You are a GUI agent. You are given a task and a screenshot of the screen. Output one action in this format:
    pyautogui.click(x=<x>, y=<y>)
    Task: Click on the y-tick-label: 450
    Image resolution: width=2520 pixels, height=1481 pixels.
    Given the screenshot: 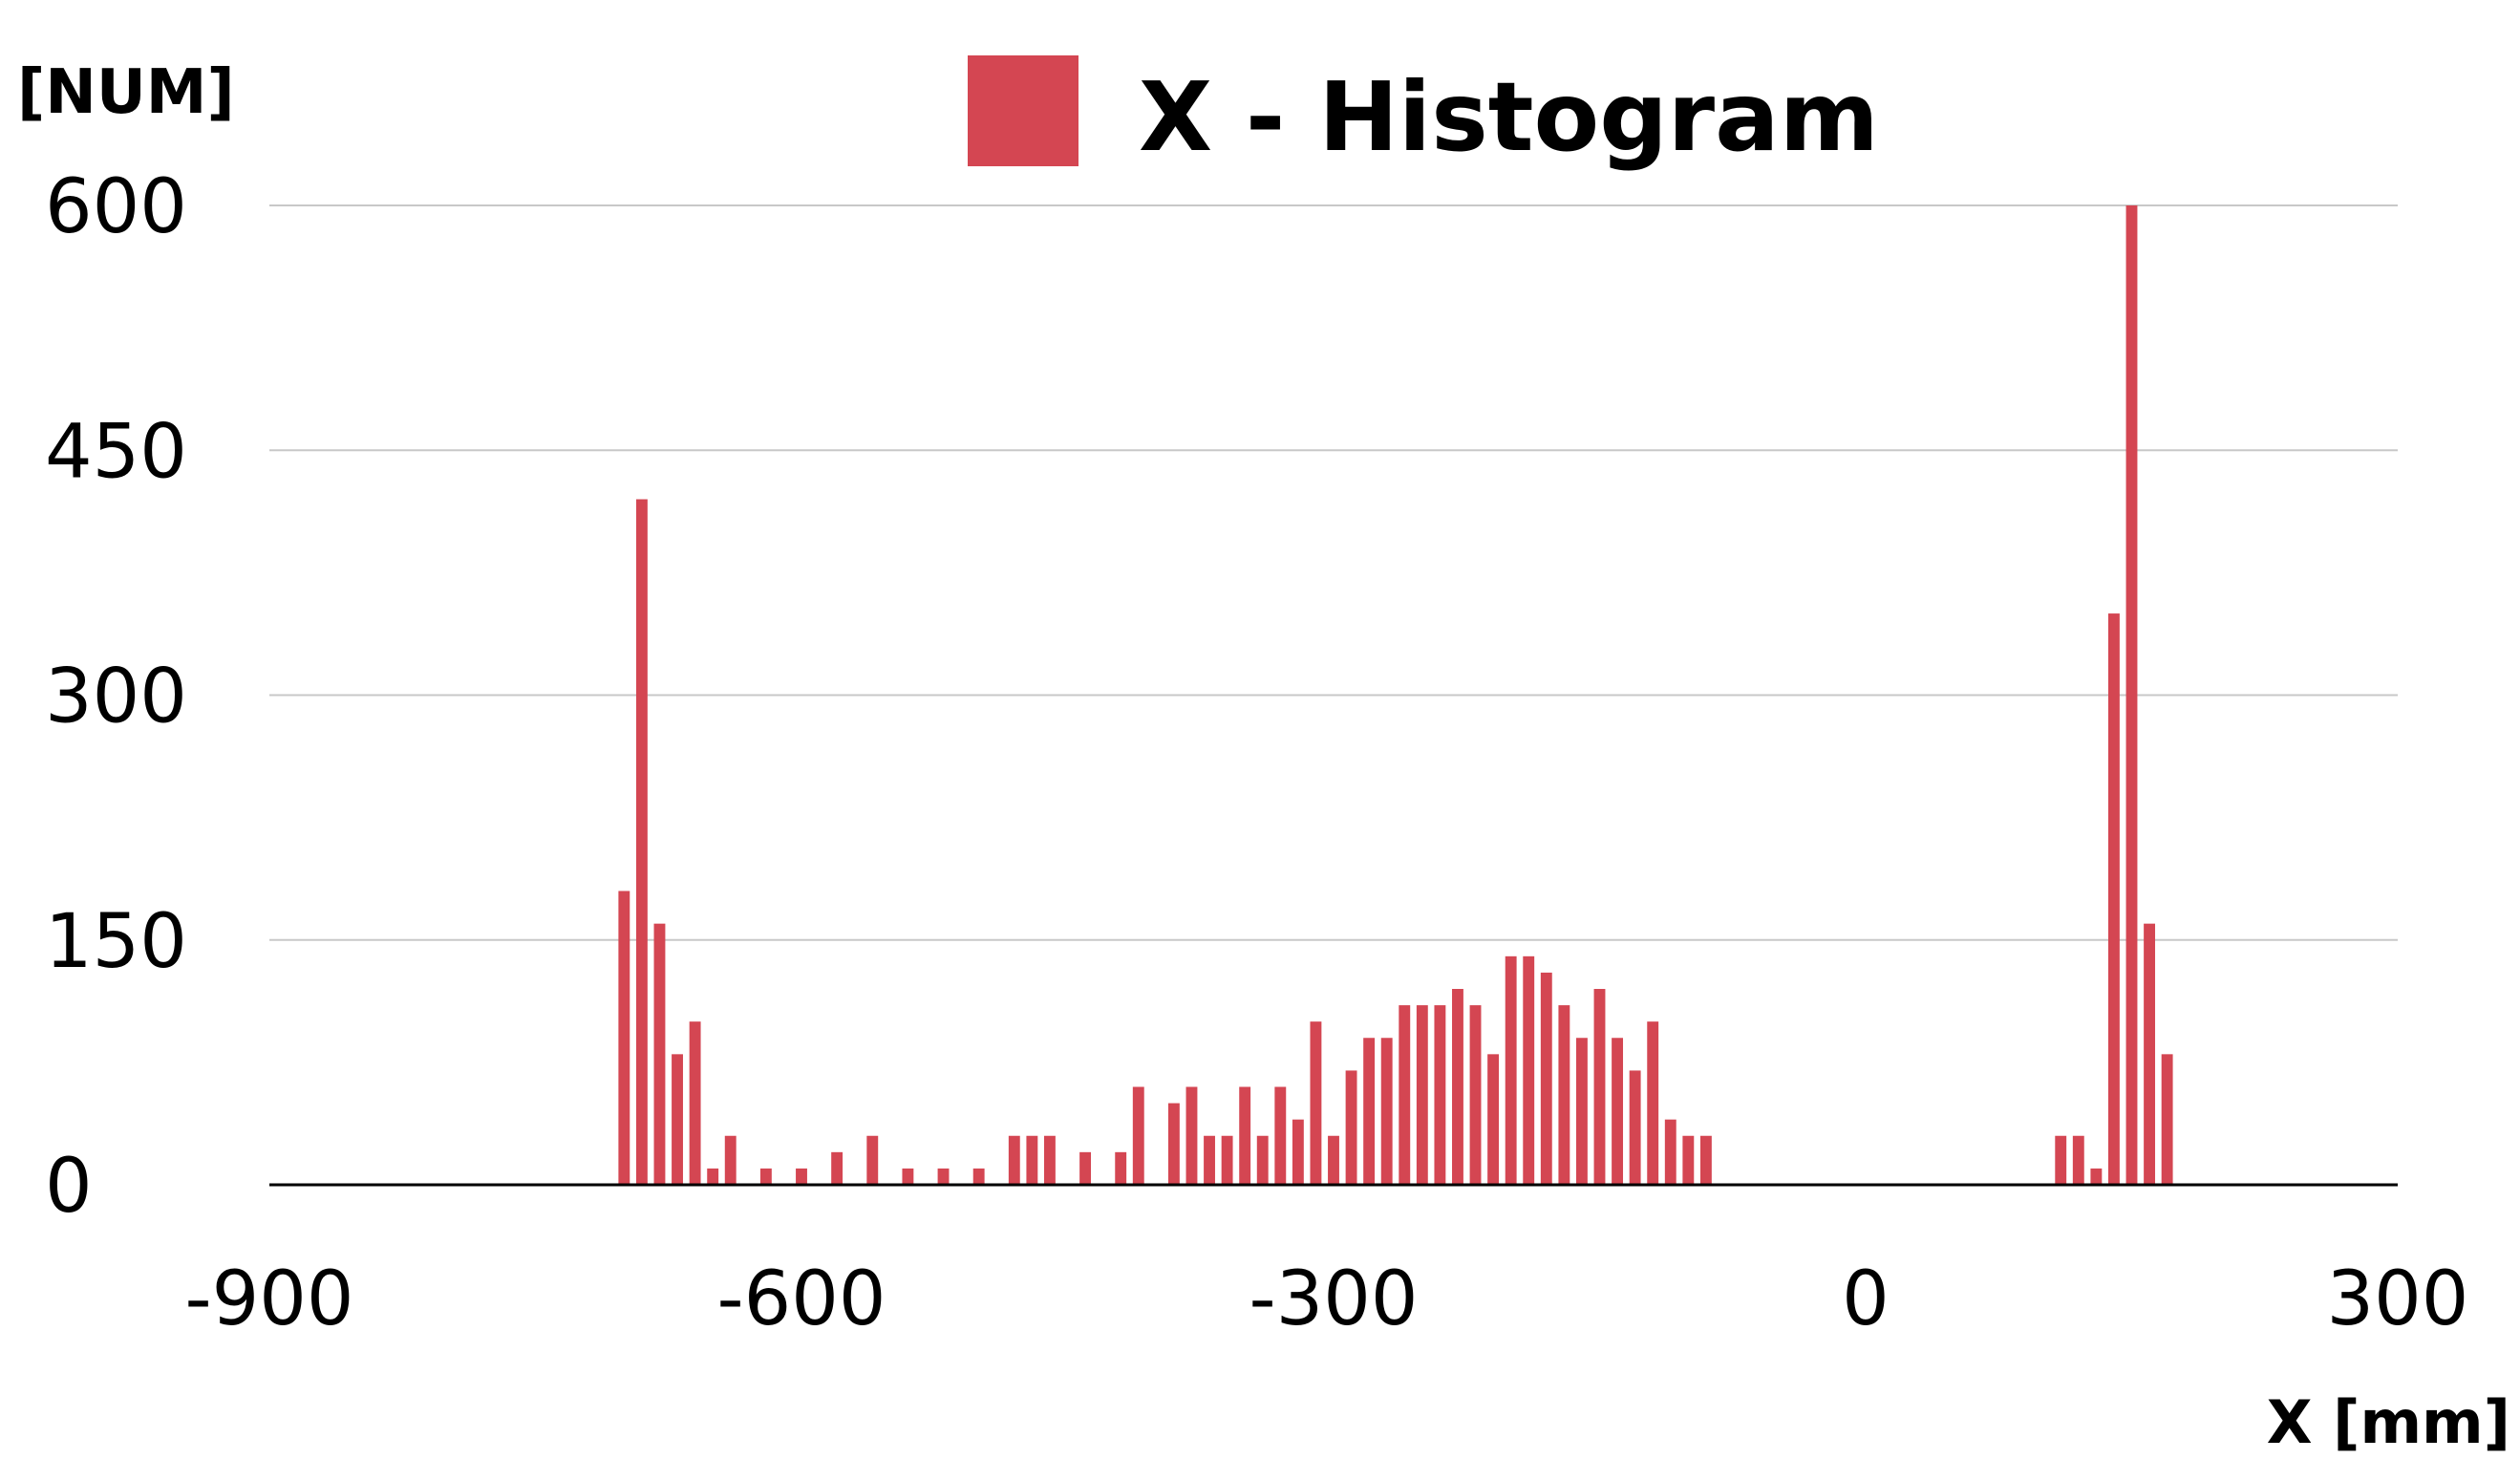 What is the action you would take?
    pyautogui.click(x=116, y=452)
    